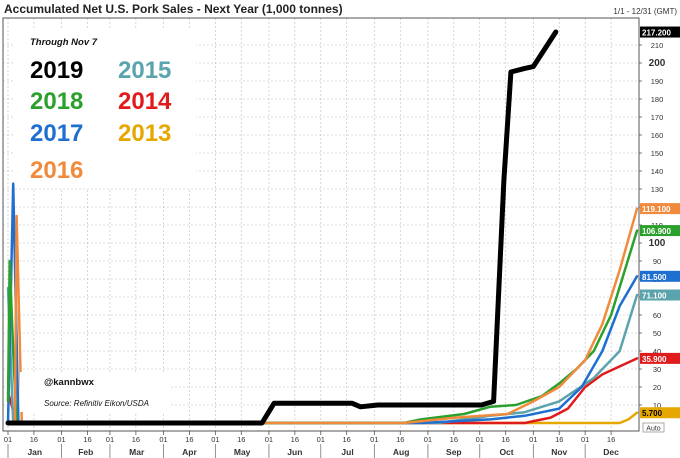 Image resolution: width=680 pixels, height=458 pixels. Describe the element at coordinates (34, 452) in the screenshot. I see `month-label: Jan` at that location.